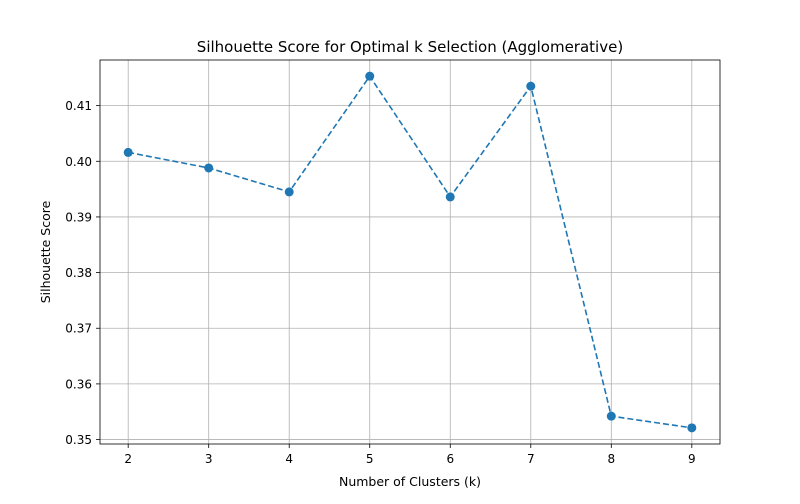 The image size is (800, 504). What do you see at coordinates (692, 459) in the screenshot?
I see `x-tick-label: 9` at bounding box center [692, 459].